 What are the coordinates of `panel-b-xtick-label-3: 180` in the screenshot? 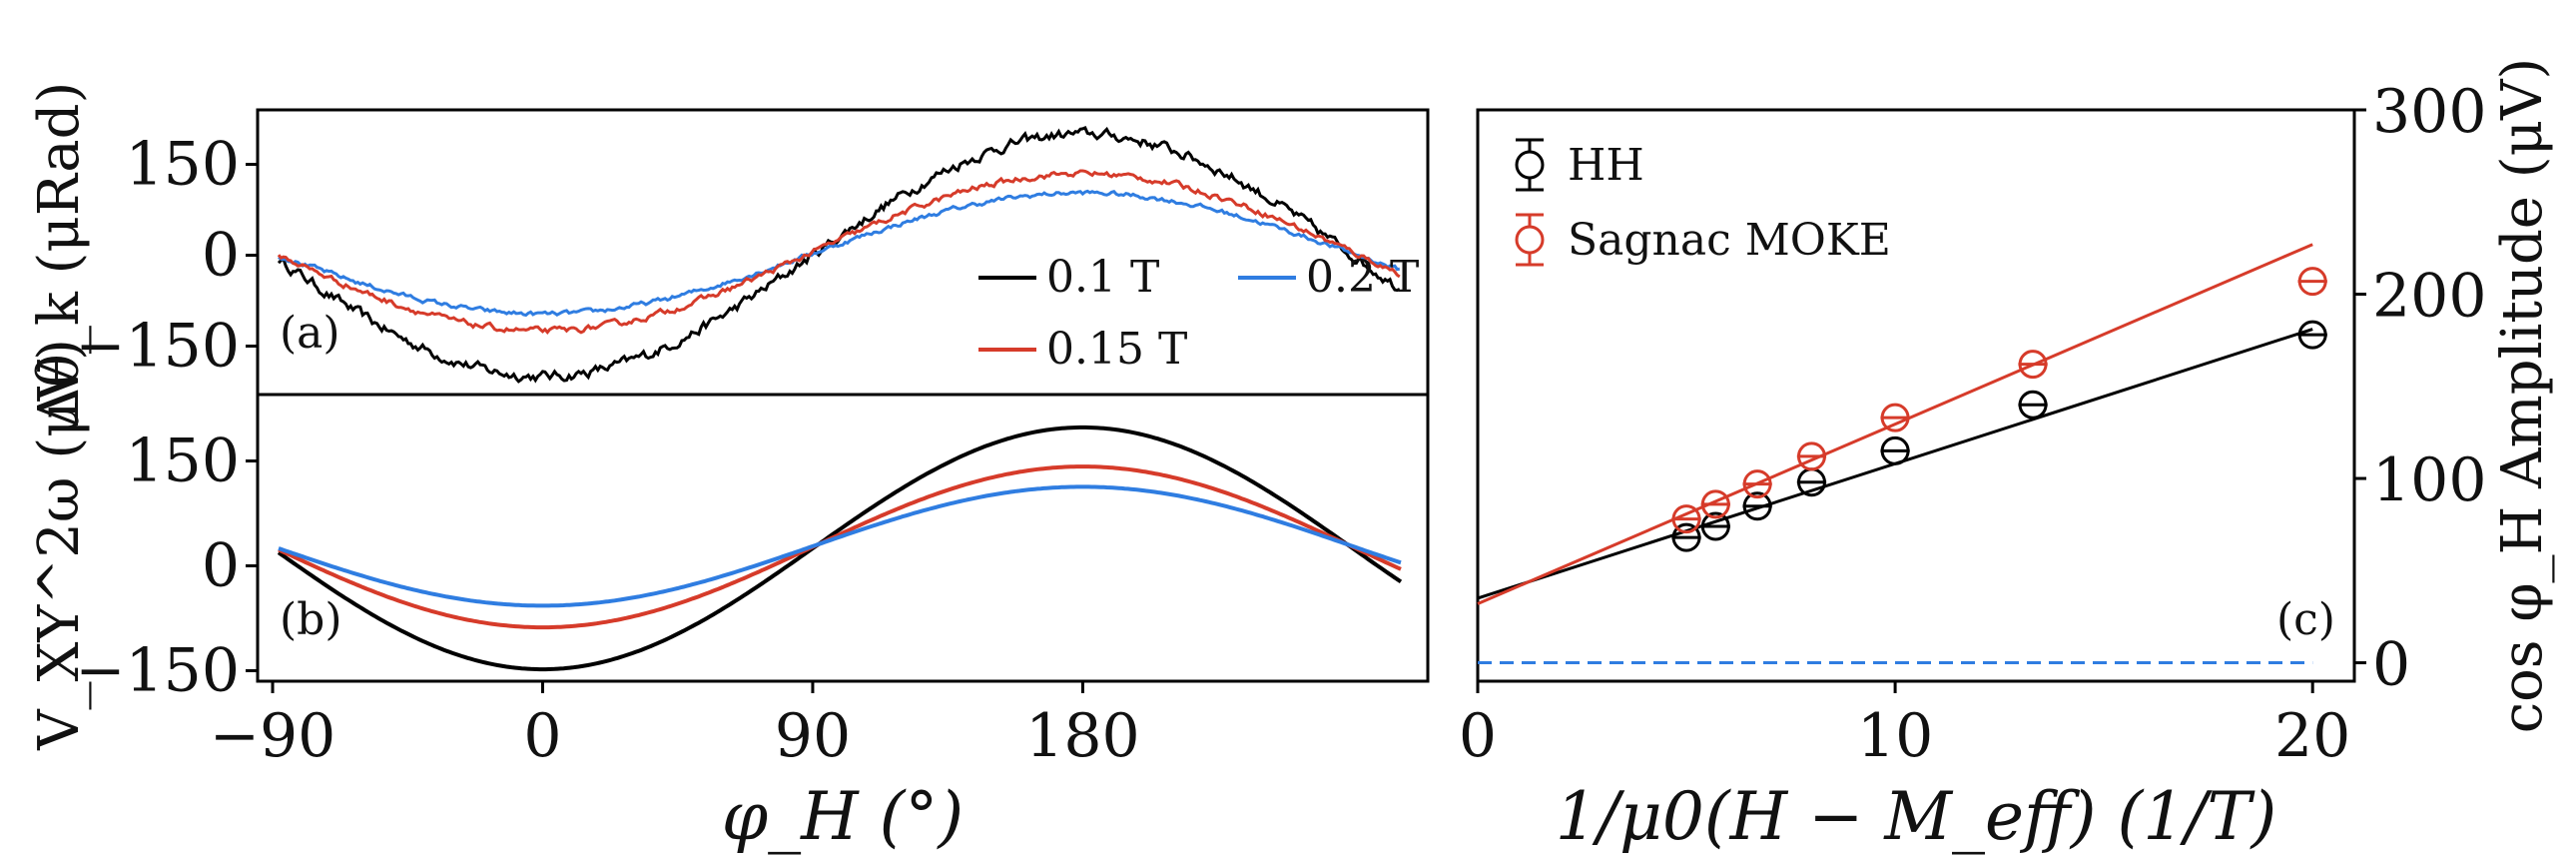 It's located at (1083, 736).